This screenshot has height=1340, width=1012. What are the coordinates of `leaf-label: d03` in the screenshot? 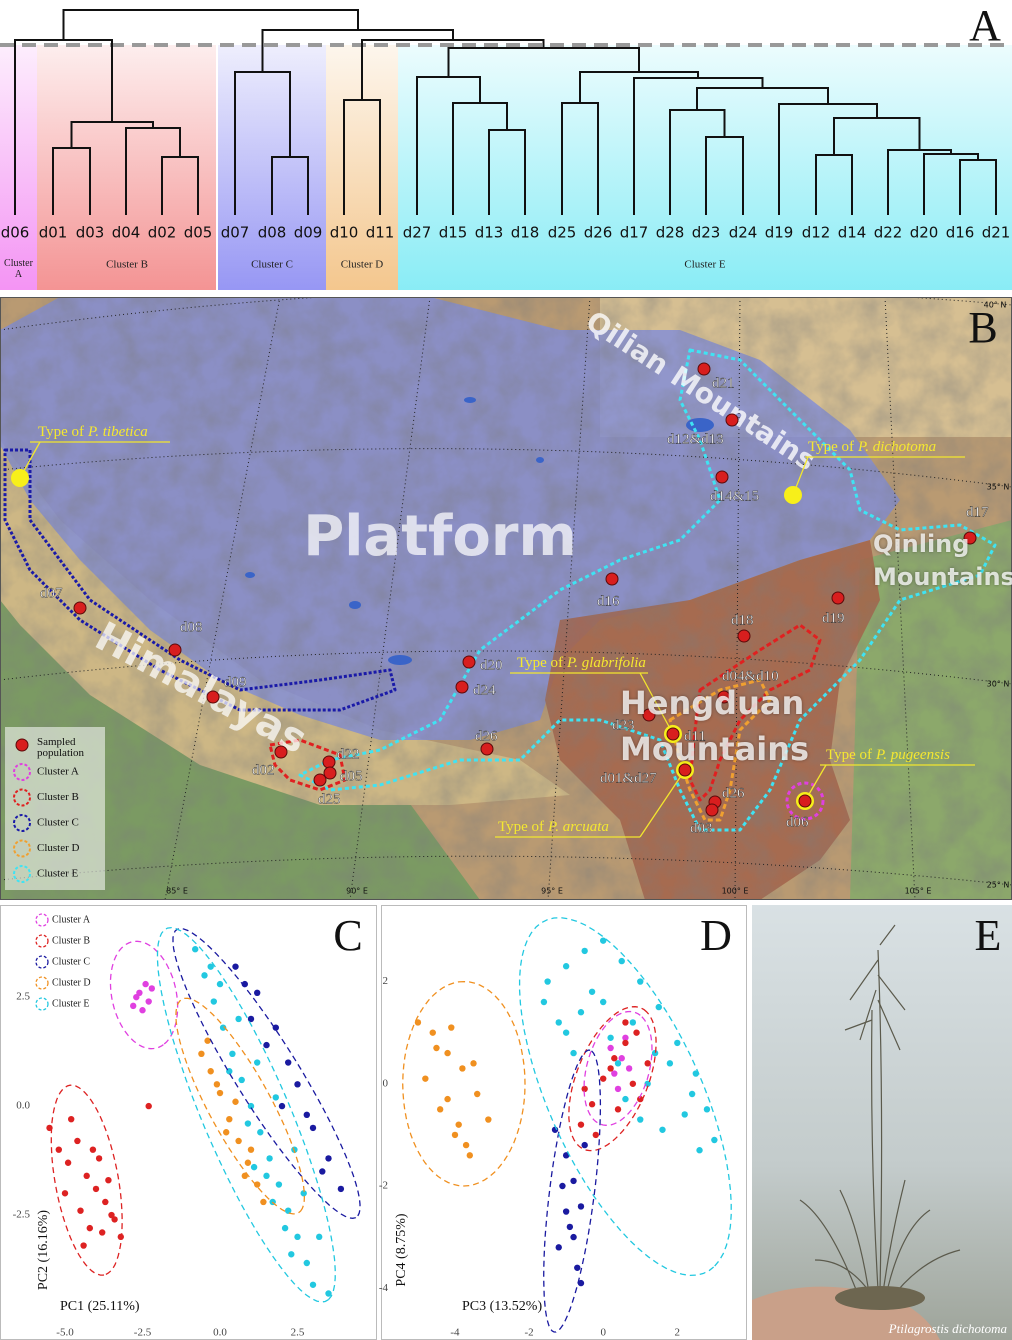 It's located at (90, 233).